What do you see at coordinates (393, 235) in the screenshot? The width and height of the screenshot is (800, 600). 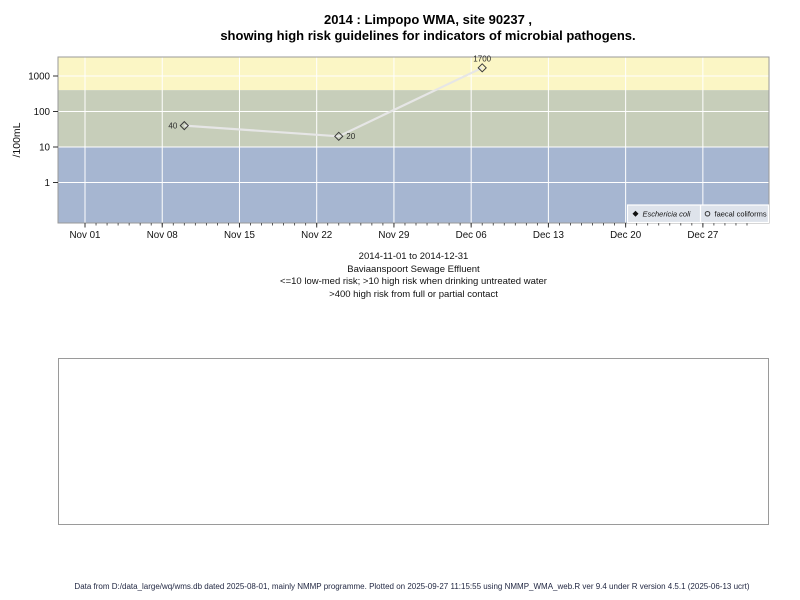 I see `x-tick-label: Nov 29` at bounding box center [393, 235].